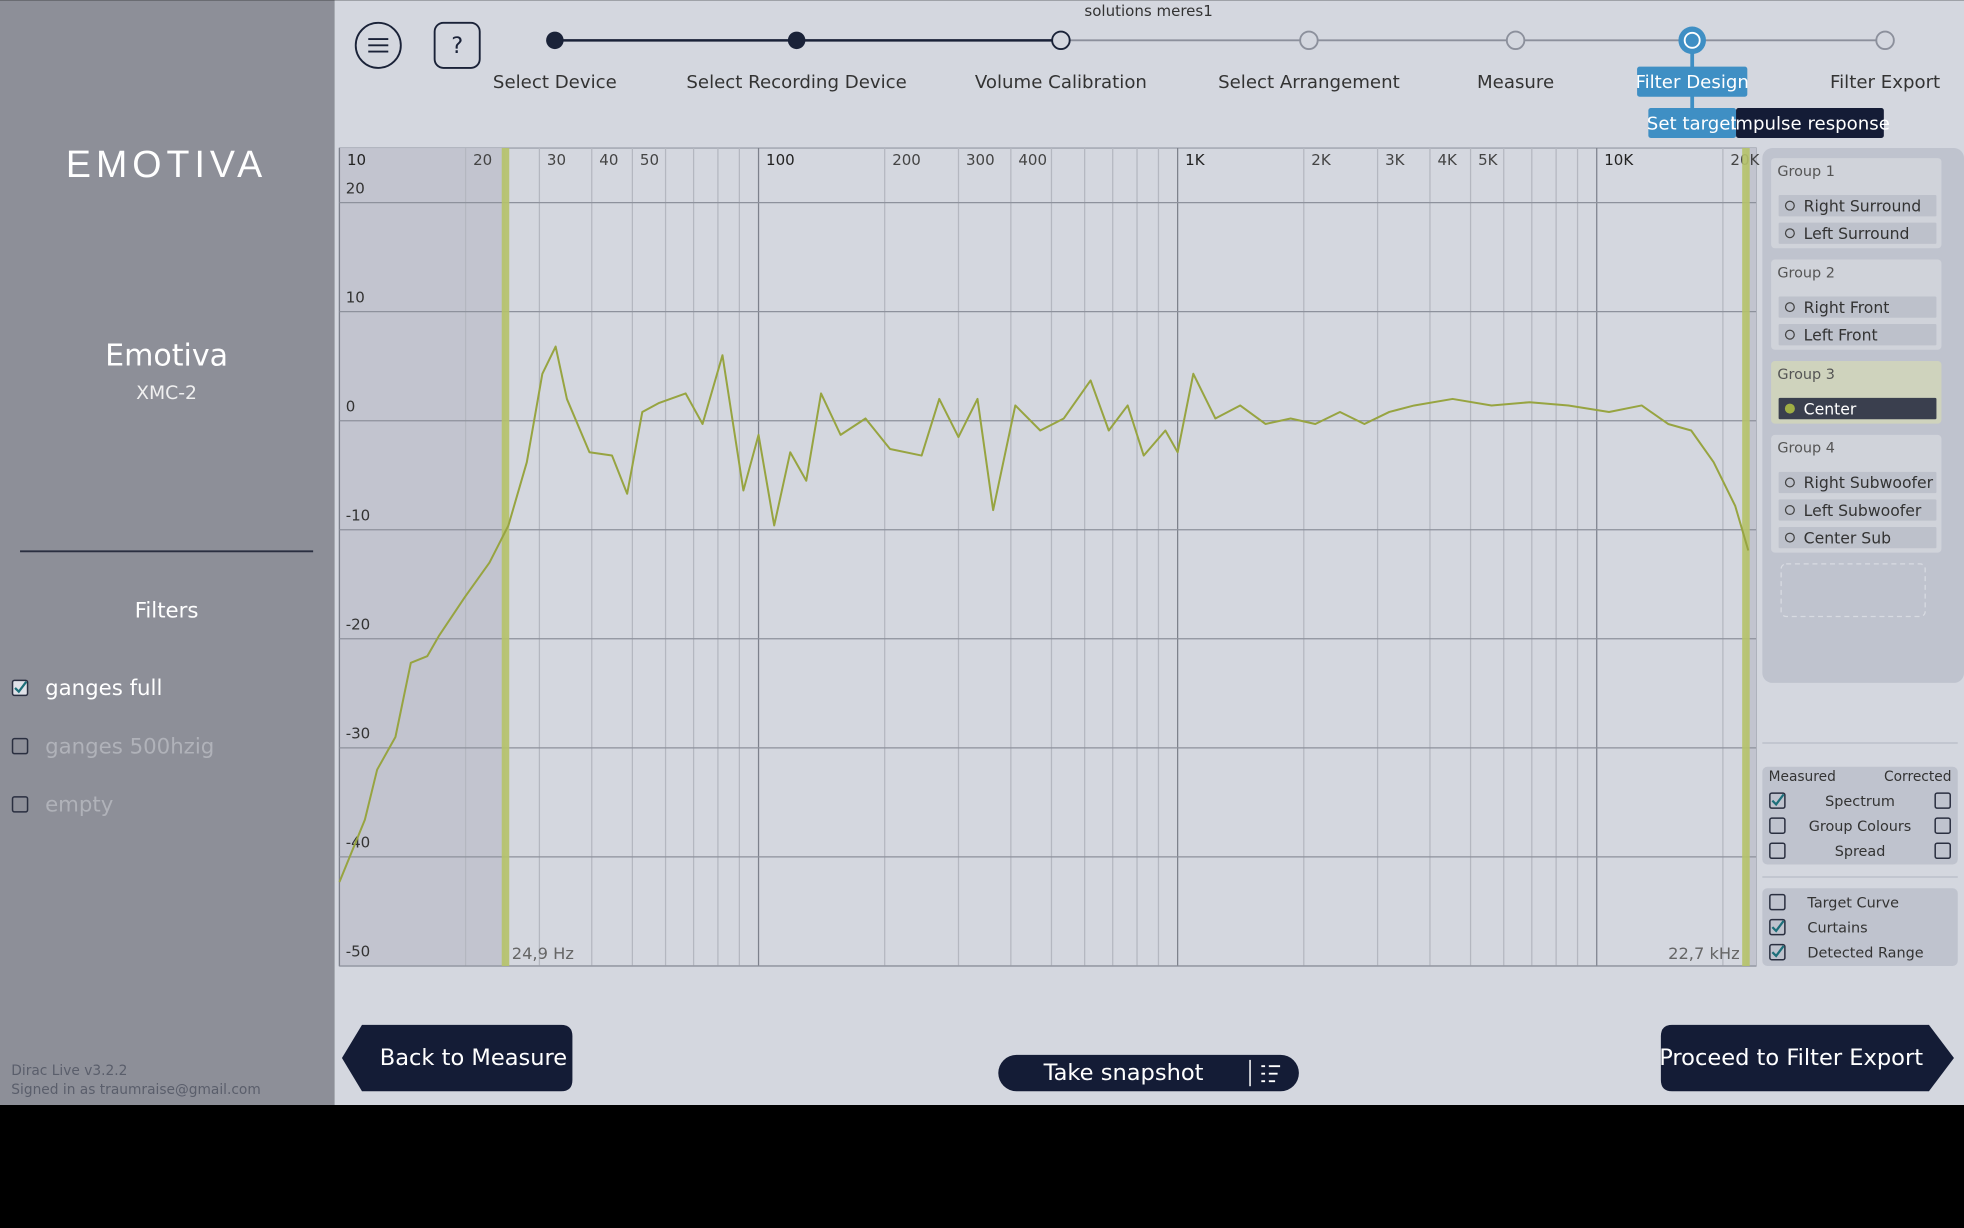  I want to click on x-tick-label: 300, so click(980, 160).